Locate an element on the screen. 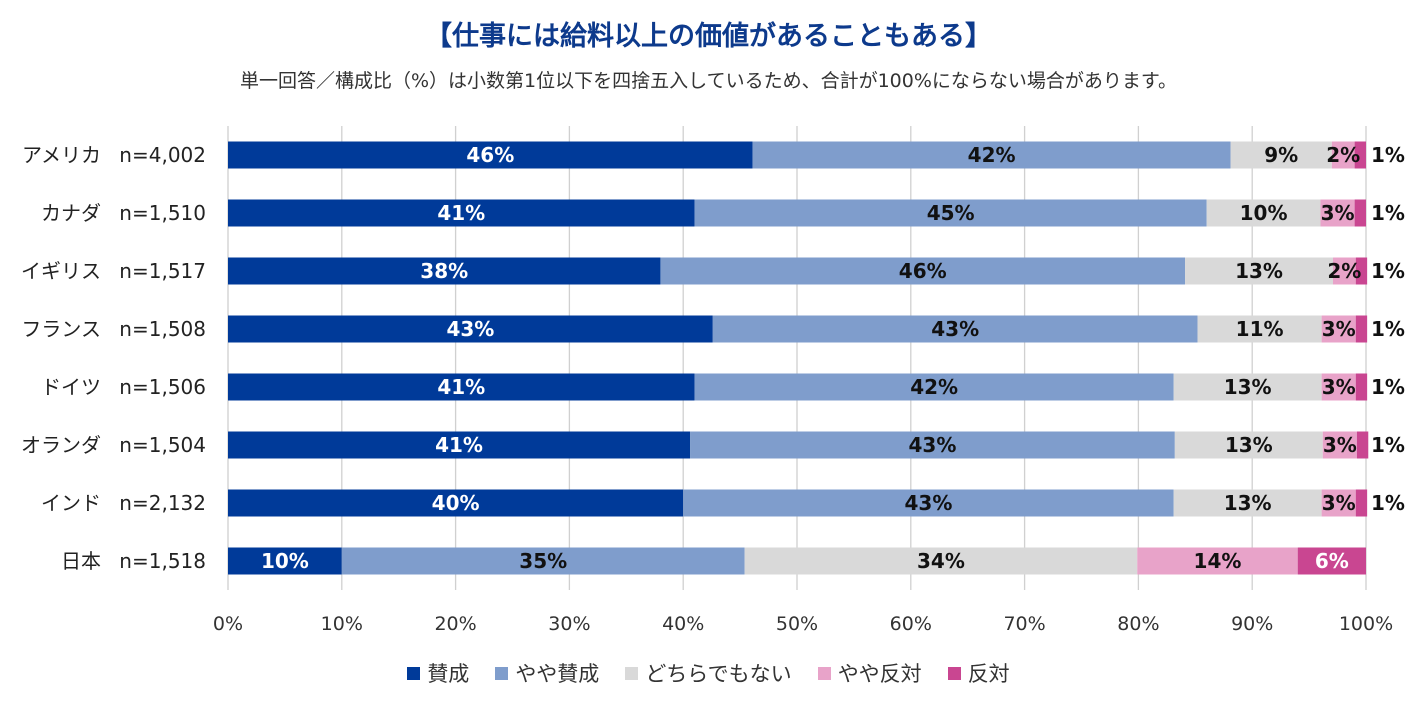  sample-size-label: n=1,517 is located at coordinates (162, 271).